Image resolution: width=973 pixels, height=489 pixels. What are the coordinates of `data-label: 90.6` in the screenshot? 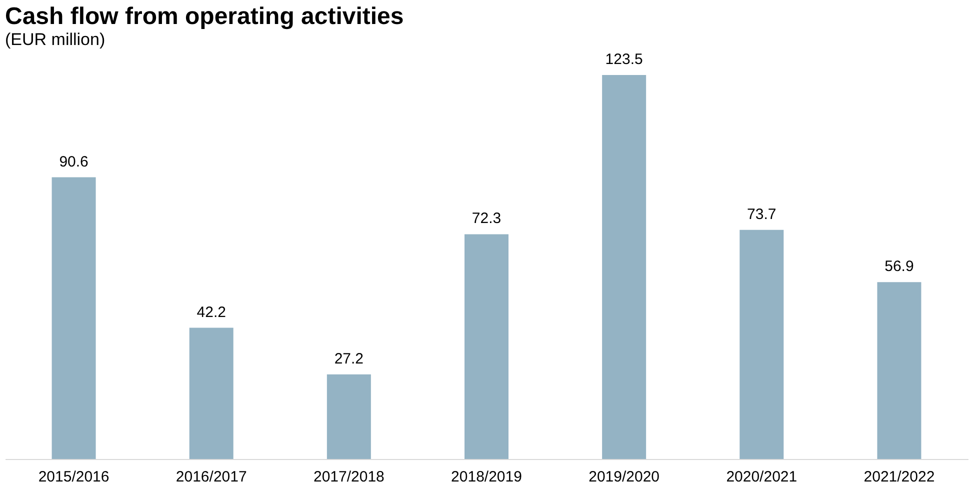 It's located at (73, 161).